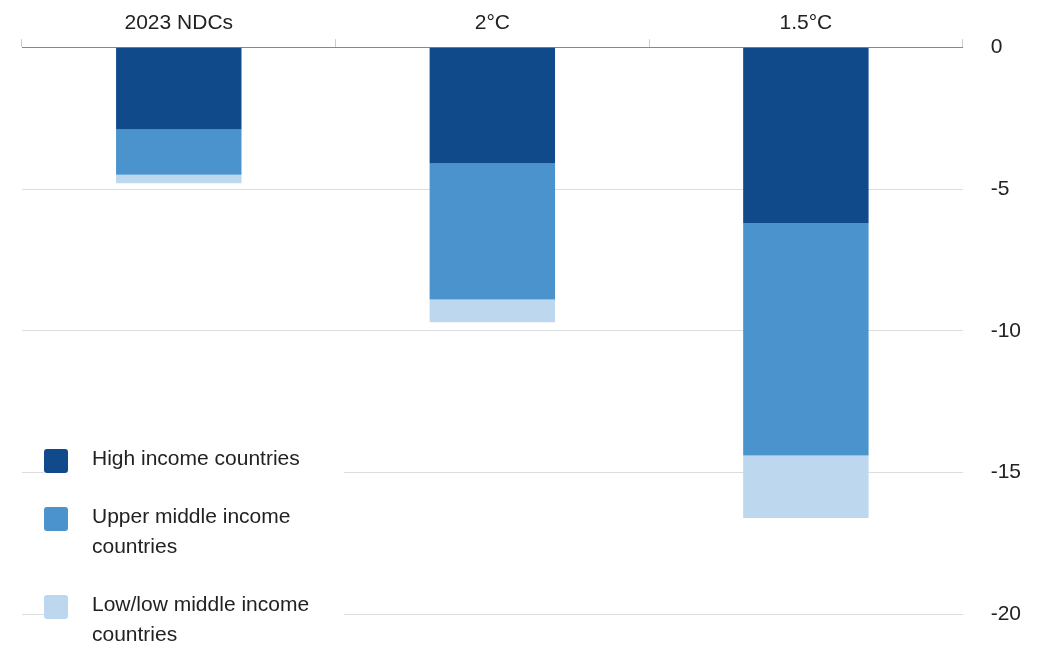  I want to click on legend-label: Low/low middle income countries, so click(201, 619).